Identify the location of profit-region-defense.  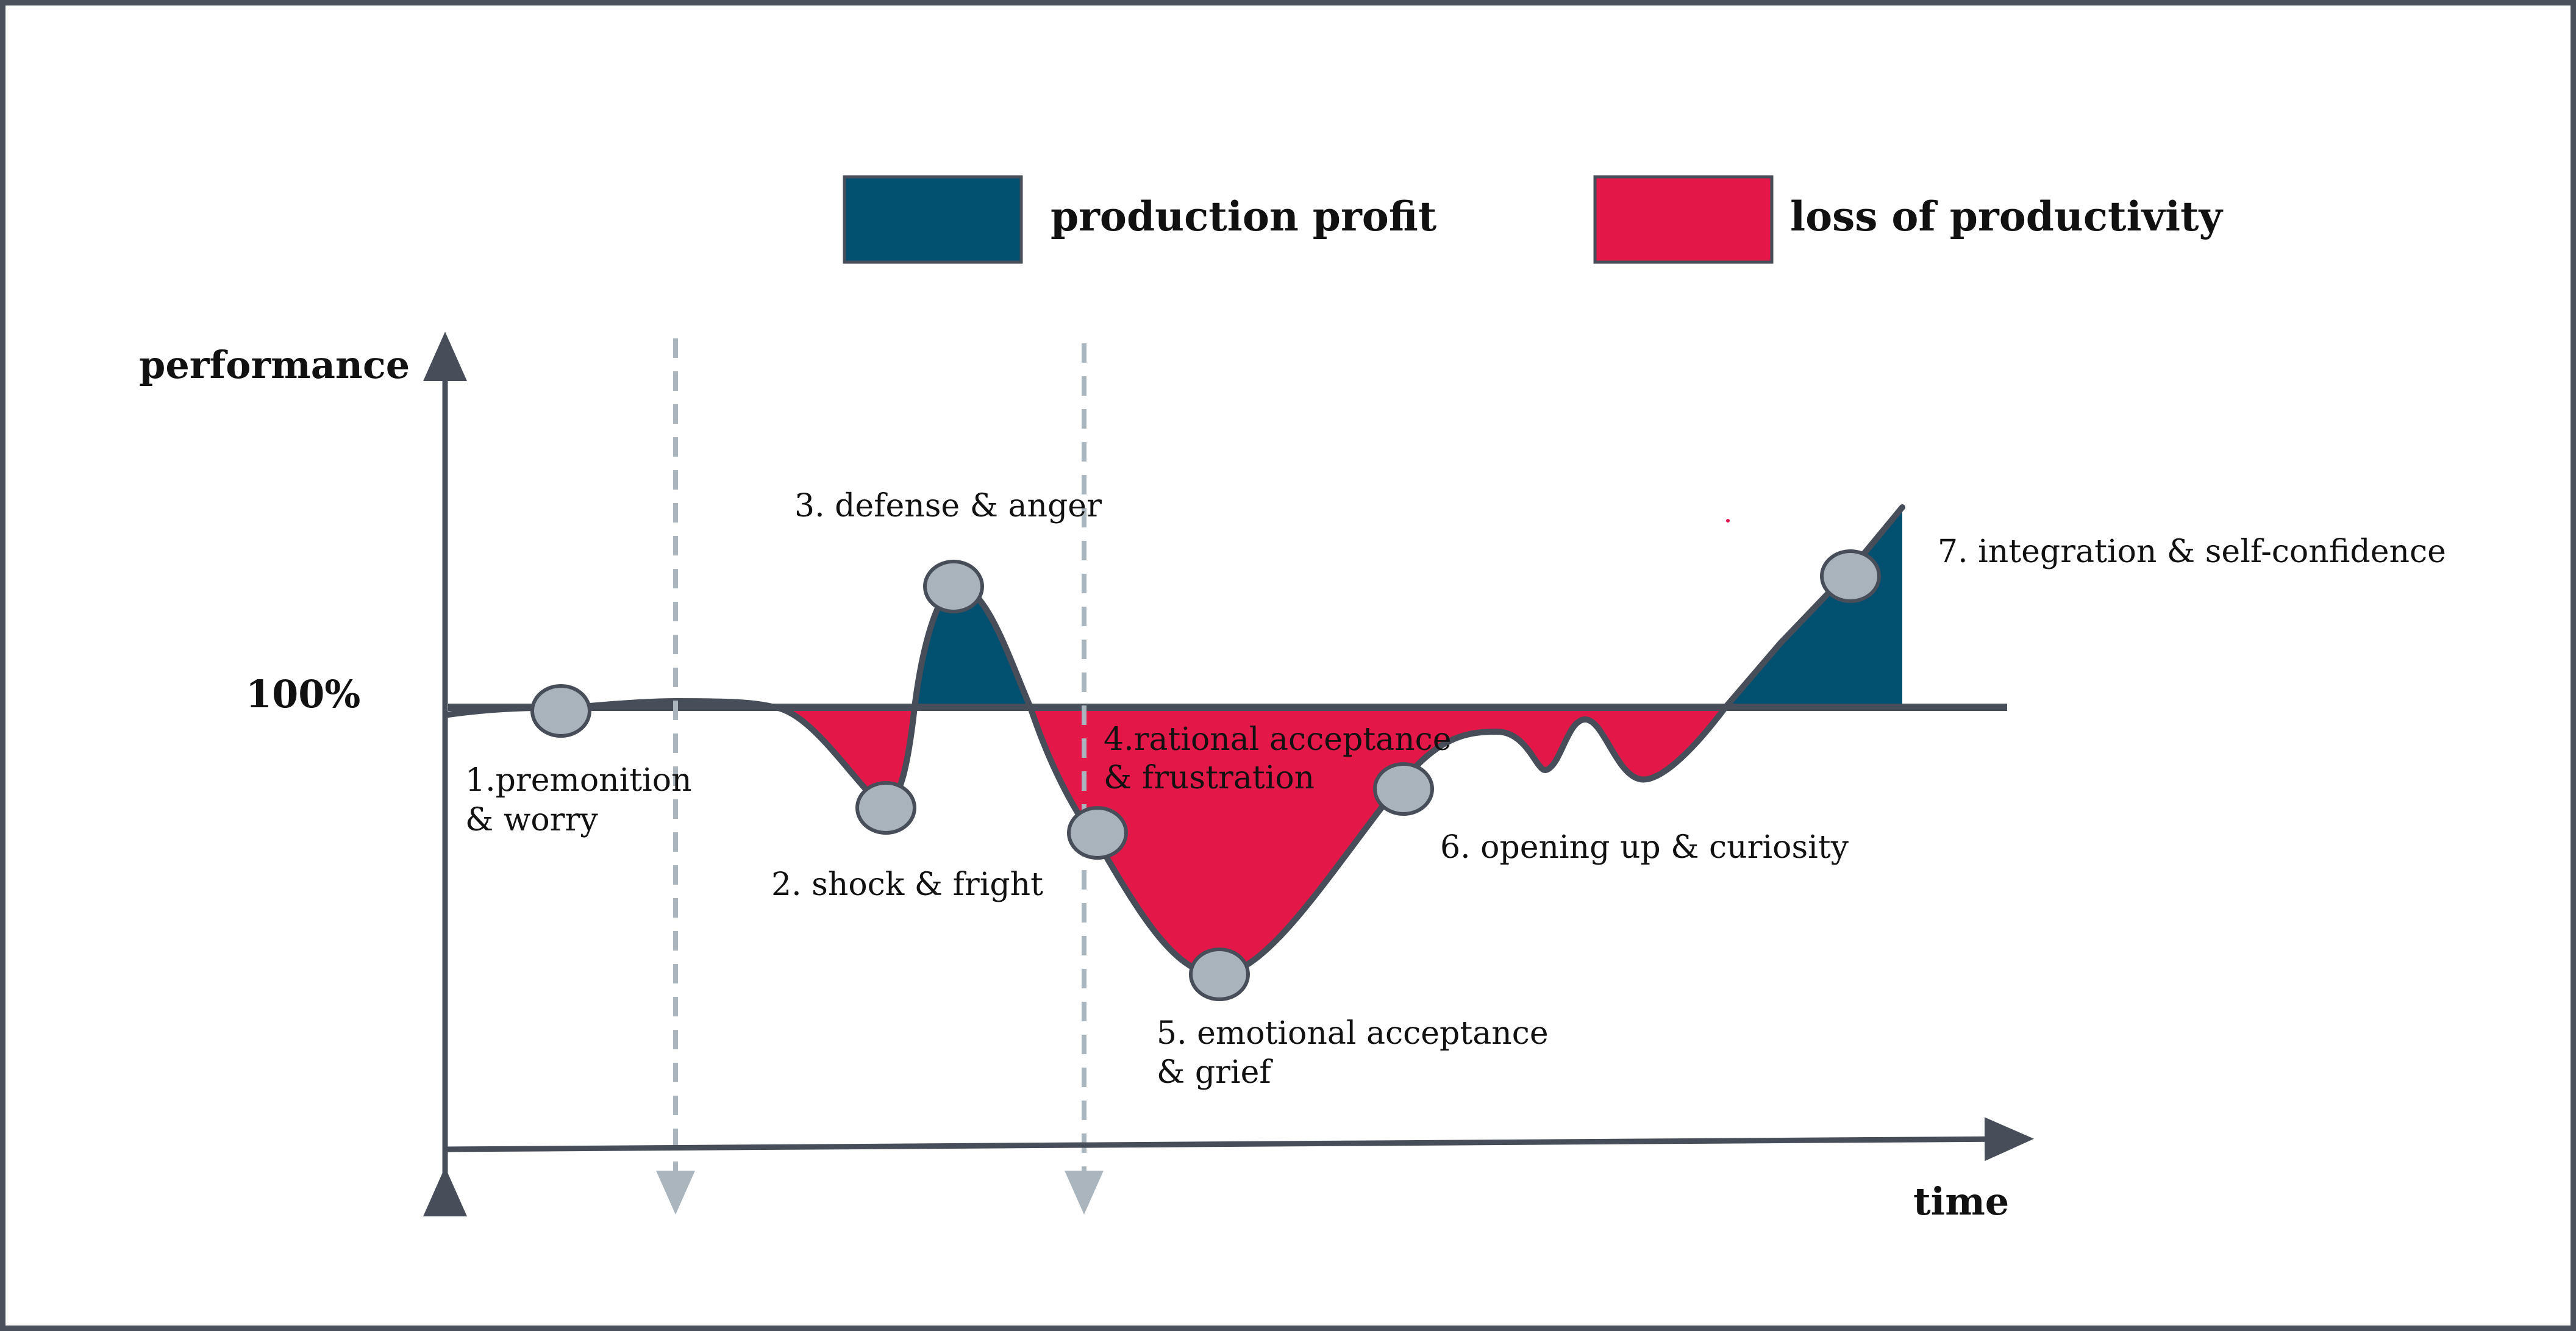
(973, 646).